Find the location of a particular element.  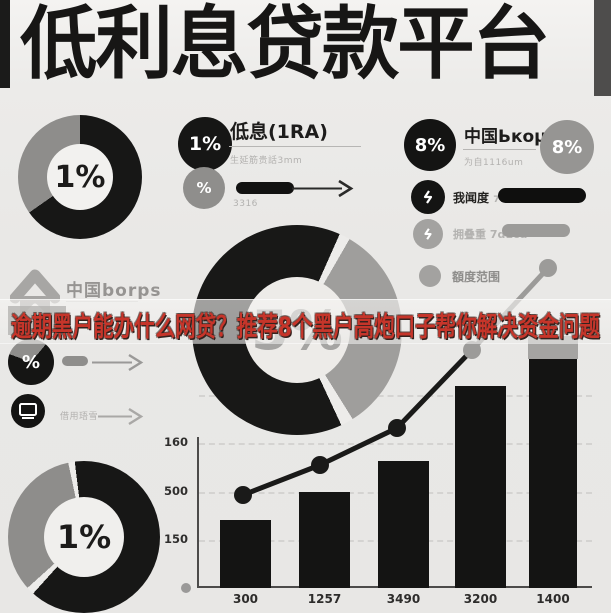

stat-badge-1pct: 1% is located at coordinates (205, 144).